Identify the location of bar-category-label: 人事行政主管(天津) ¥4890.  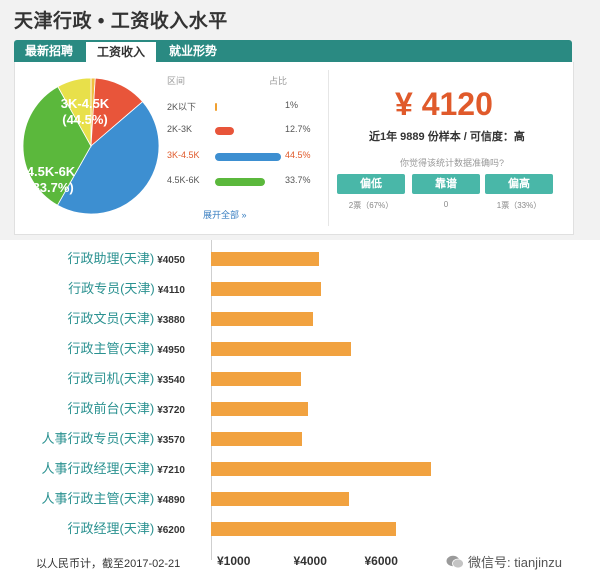
(113, 499).